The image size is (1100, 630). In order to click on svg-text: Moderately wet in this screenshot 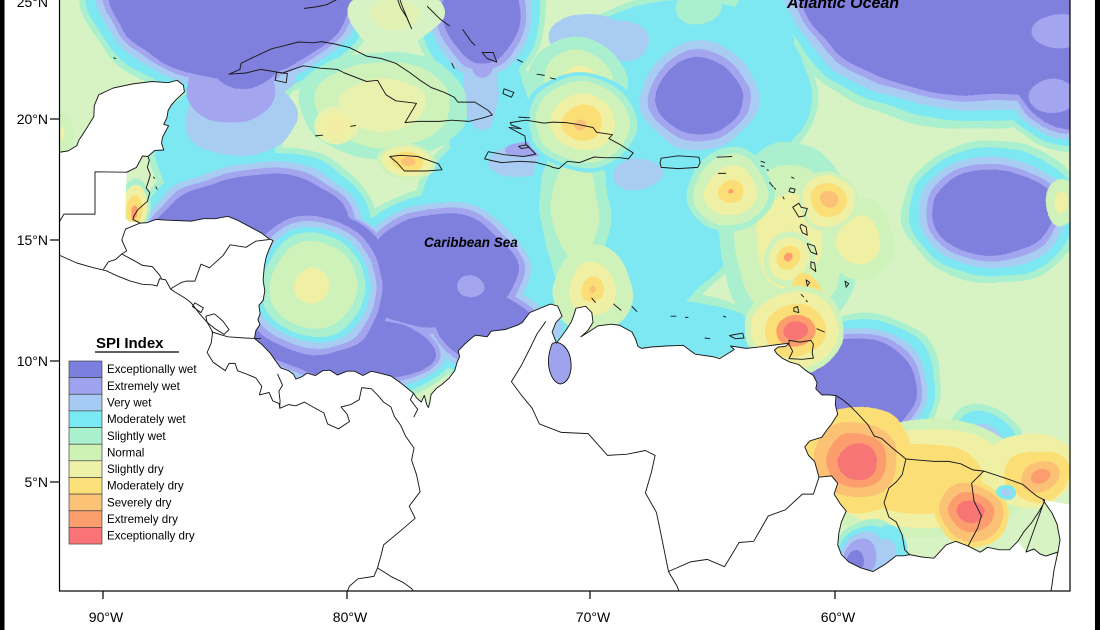, I will do `click(146, 419)`.